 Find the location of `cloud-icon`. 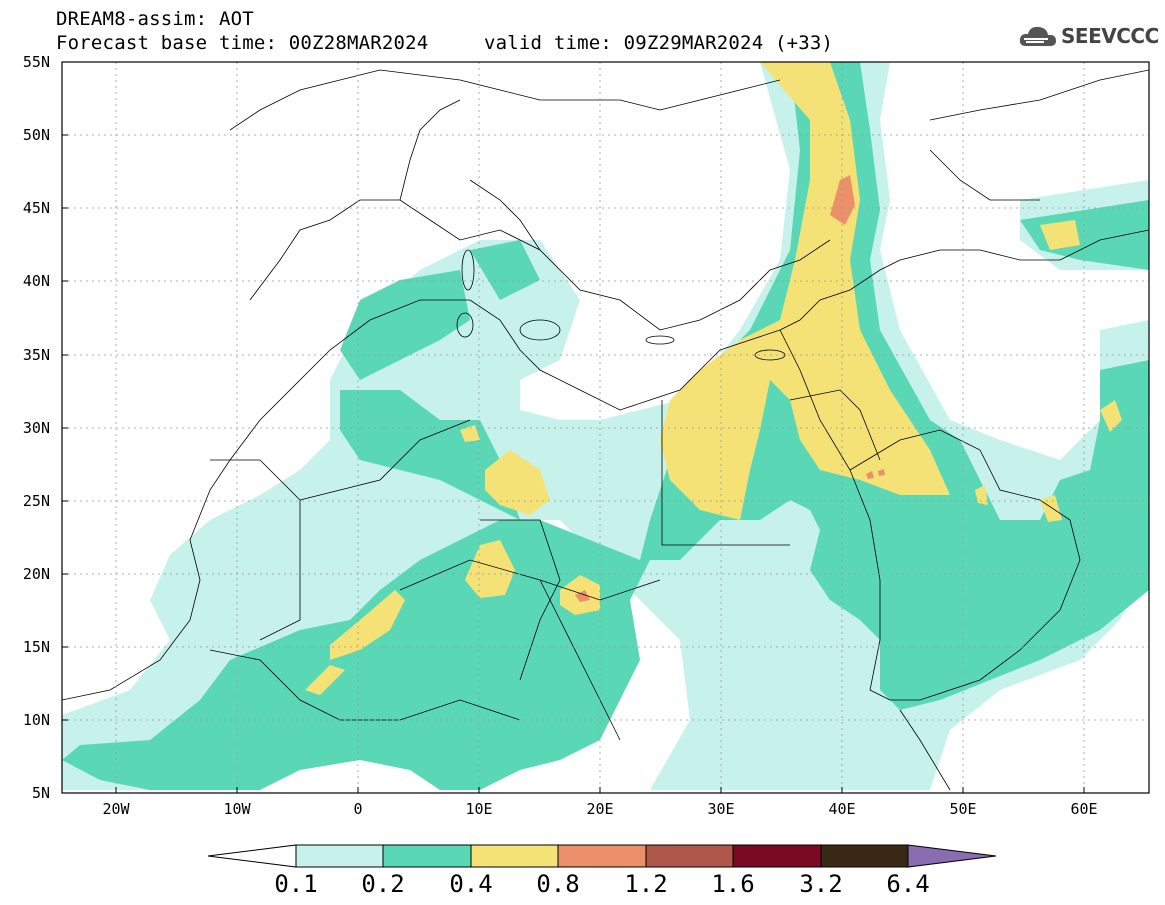

cloud-icon is located at coordinates (1037, 36).